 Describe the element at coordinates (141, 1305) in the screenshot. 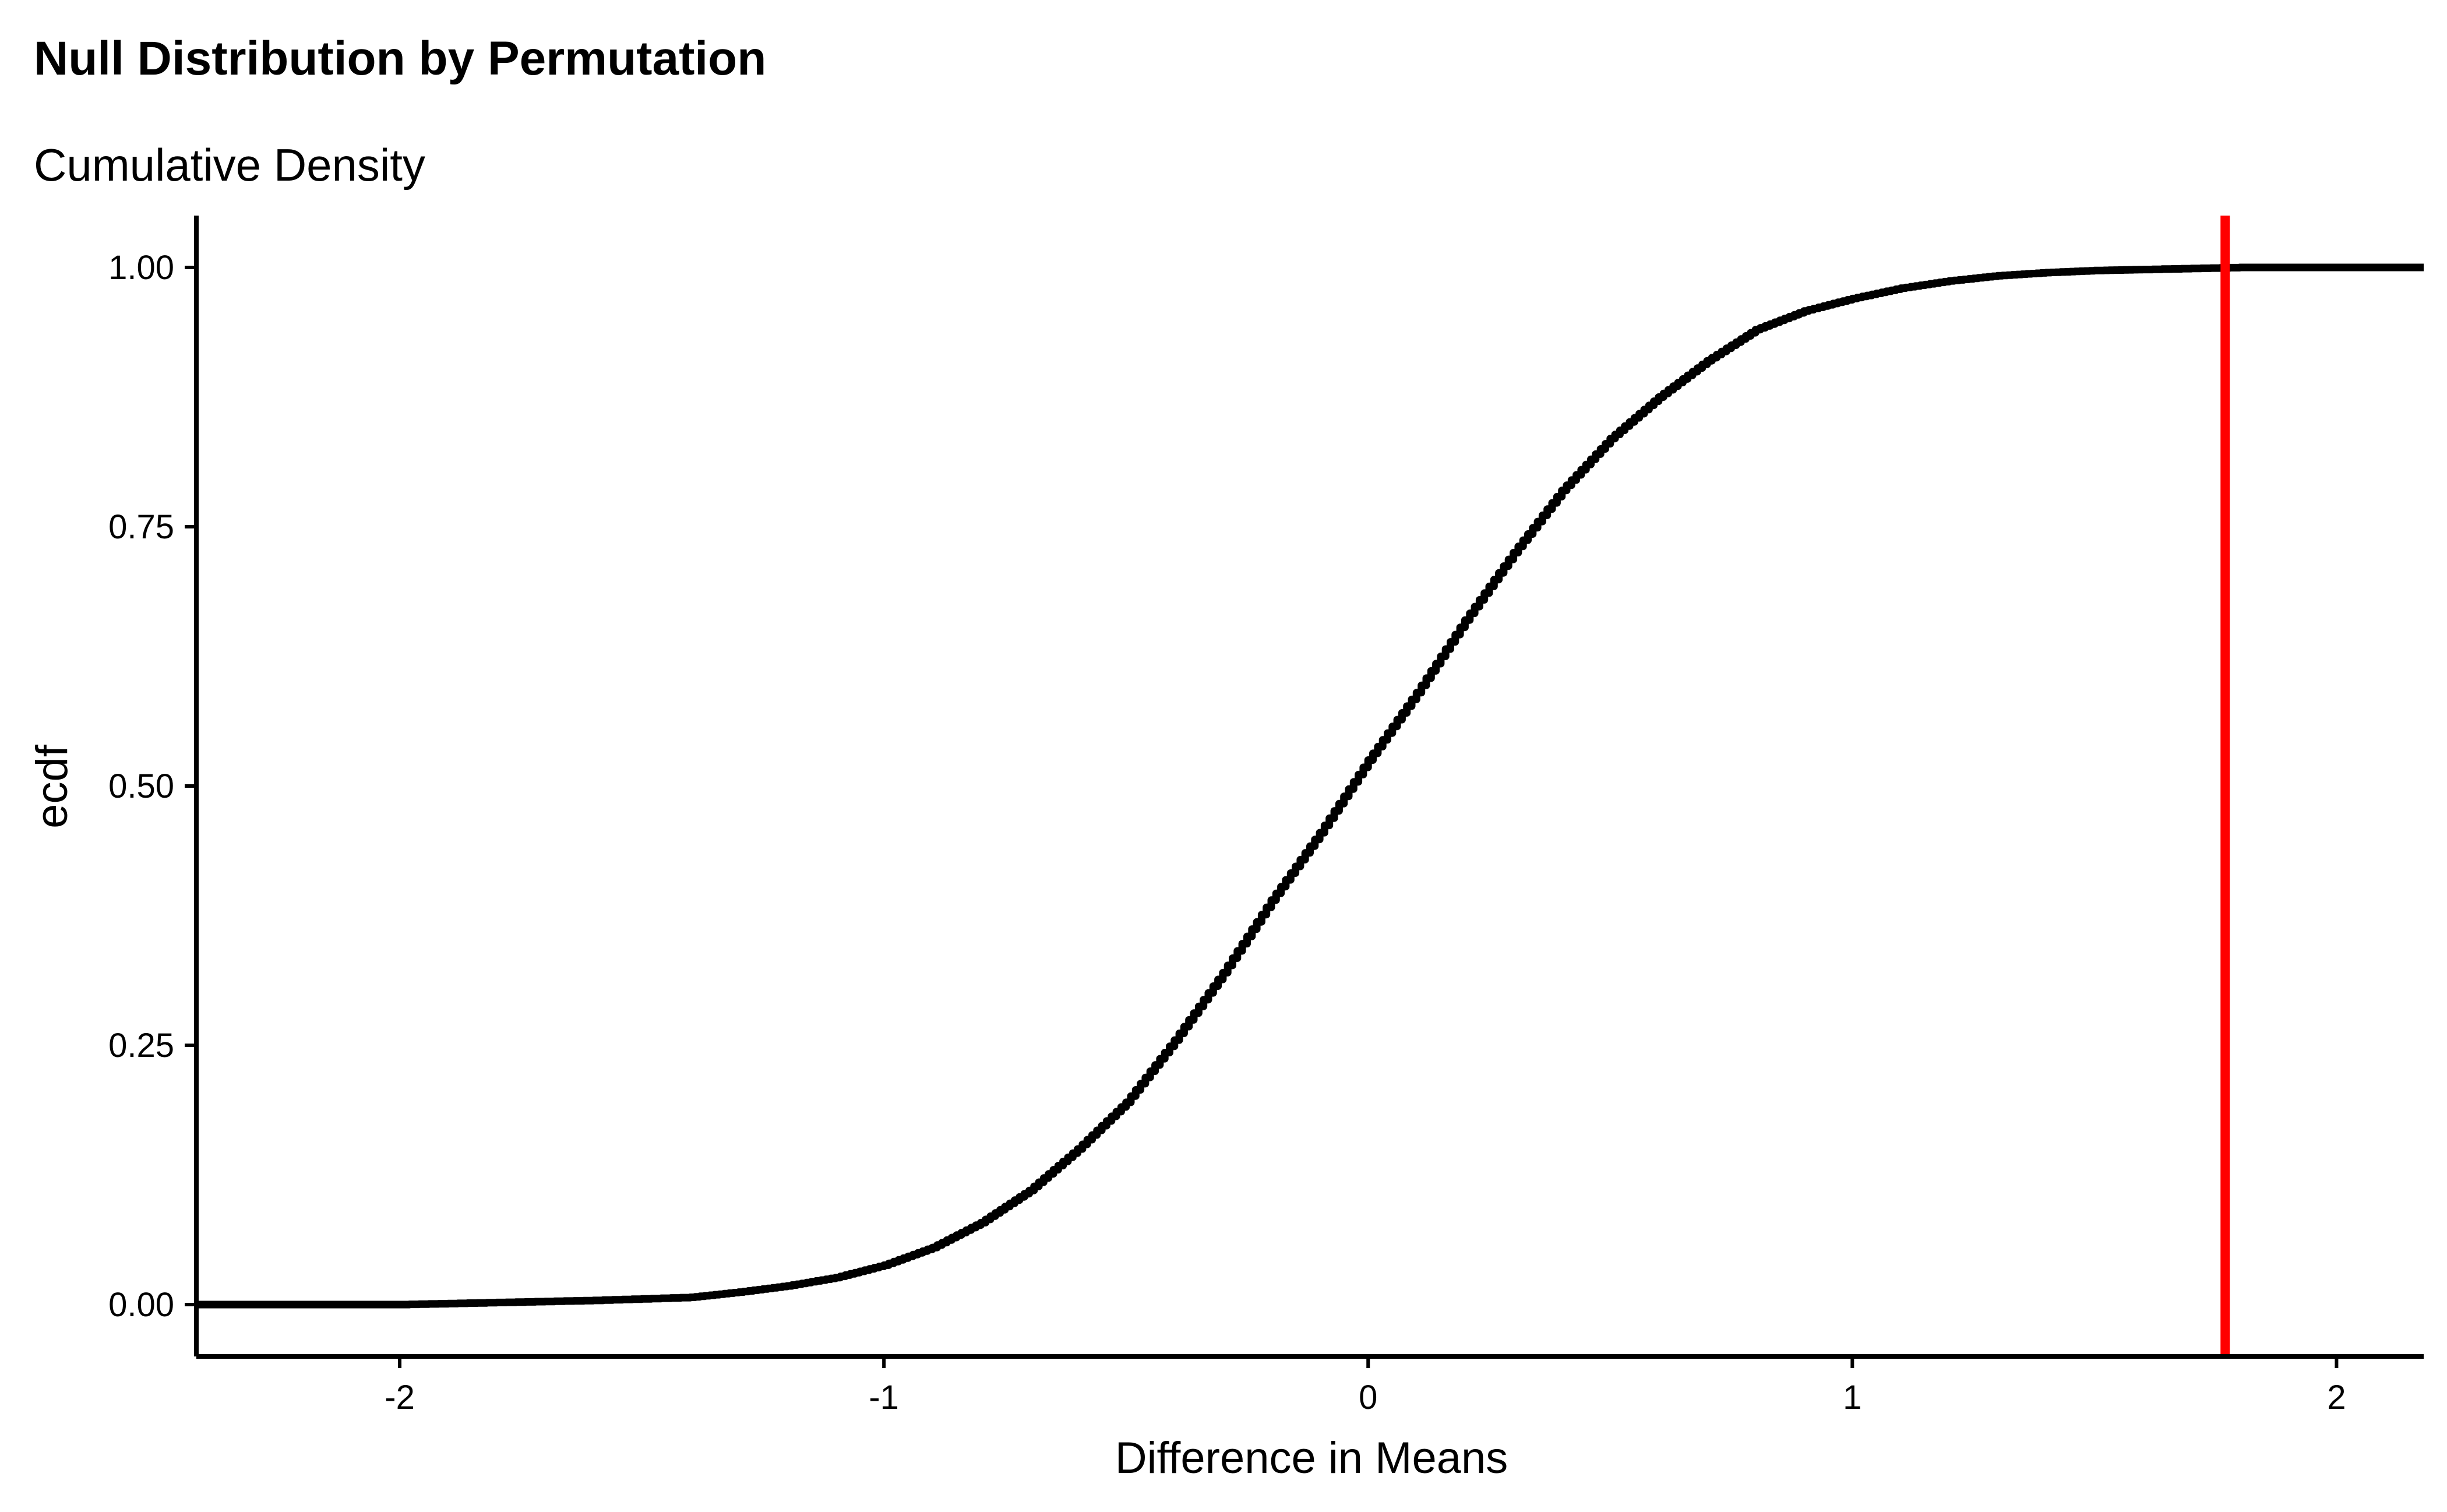

I see `y-tick-label: 0.00` at that location.